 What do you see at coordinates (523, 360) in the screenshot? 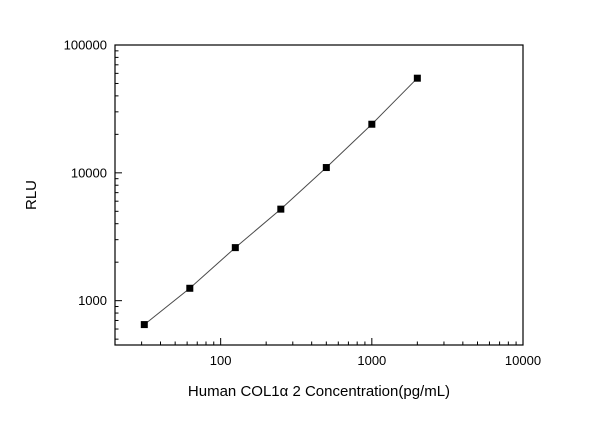
I see `x-tick-label: 10000` at bounding box center [523, 360].